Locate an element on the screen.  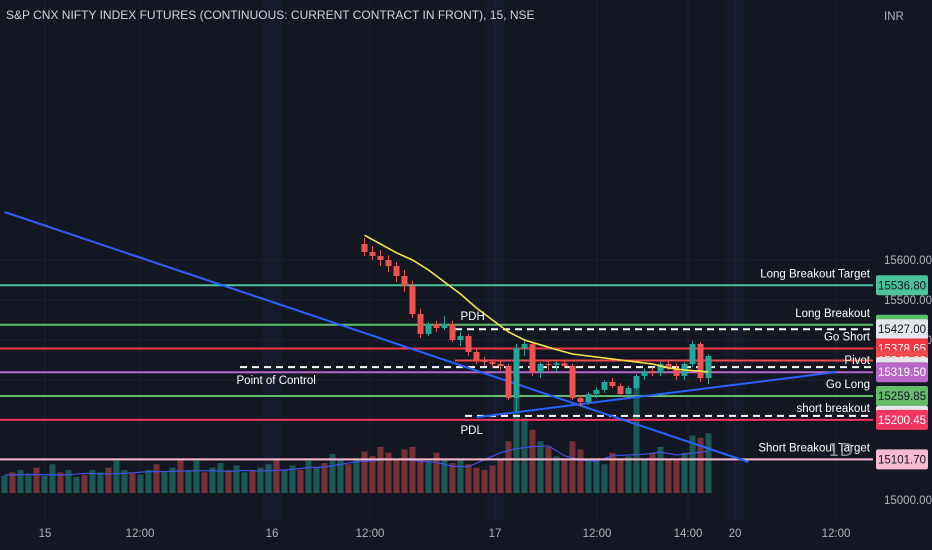
annotation-label: PDL is located at coordinates (472, 431).